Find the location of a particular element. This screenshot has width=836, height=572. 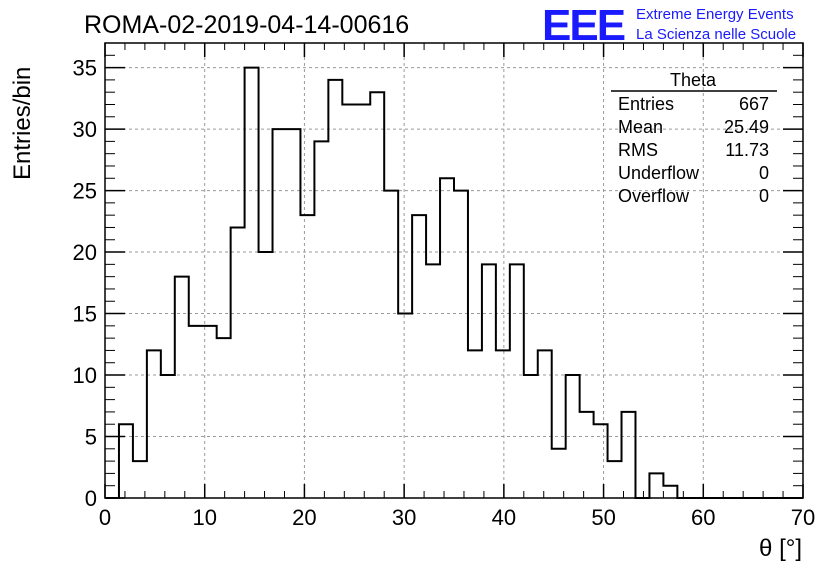

stats-label-underflow: Underflow is located at coordinates (659, 173).